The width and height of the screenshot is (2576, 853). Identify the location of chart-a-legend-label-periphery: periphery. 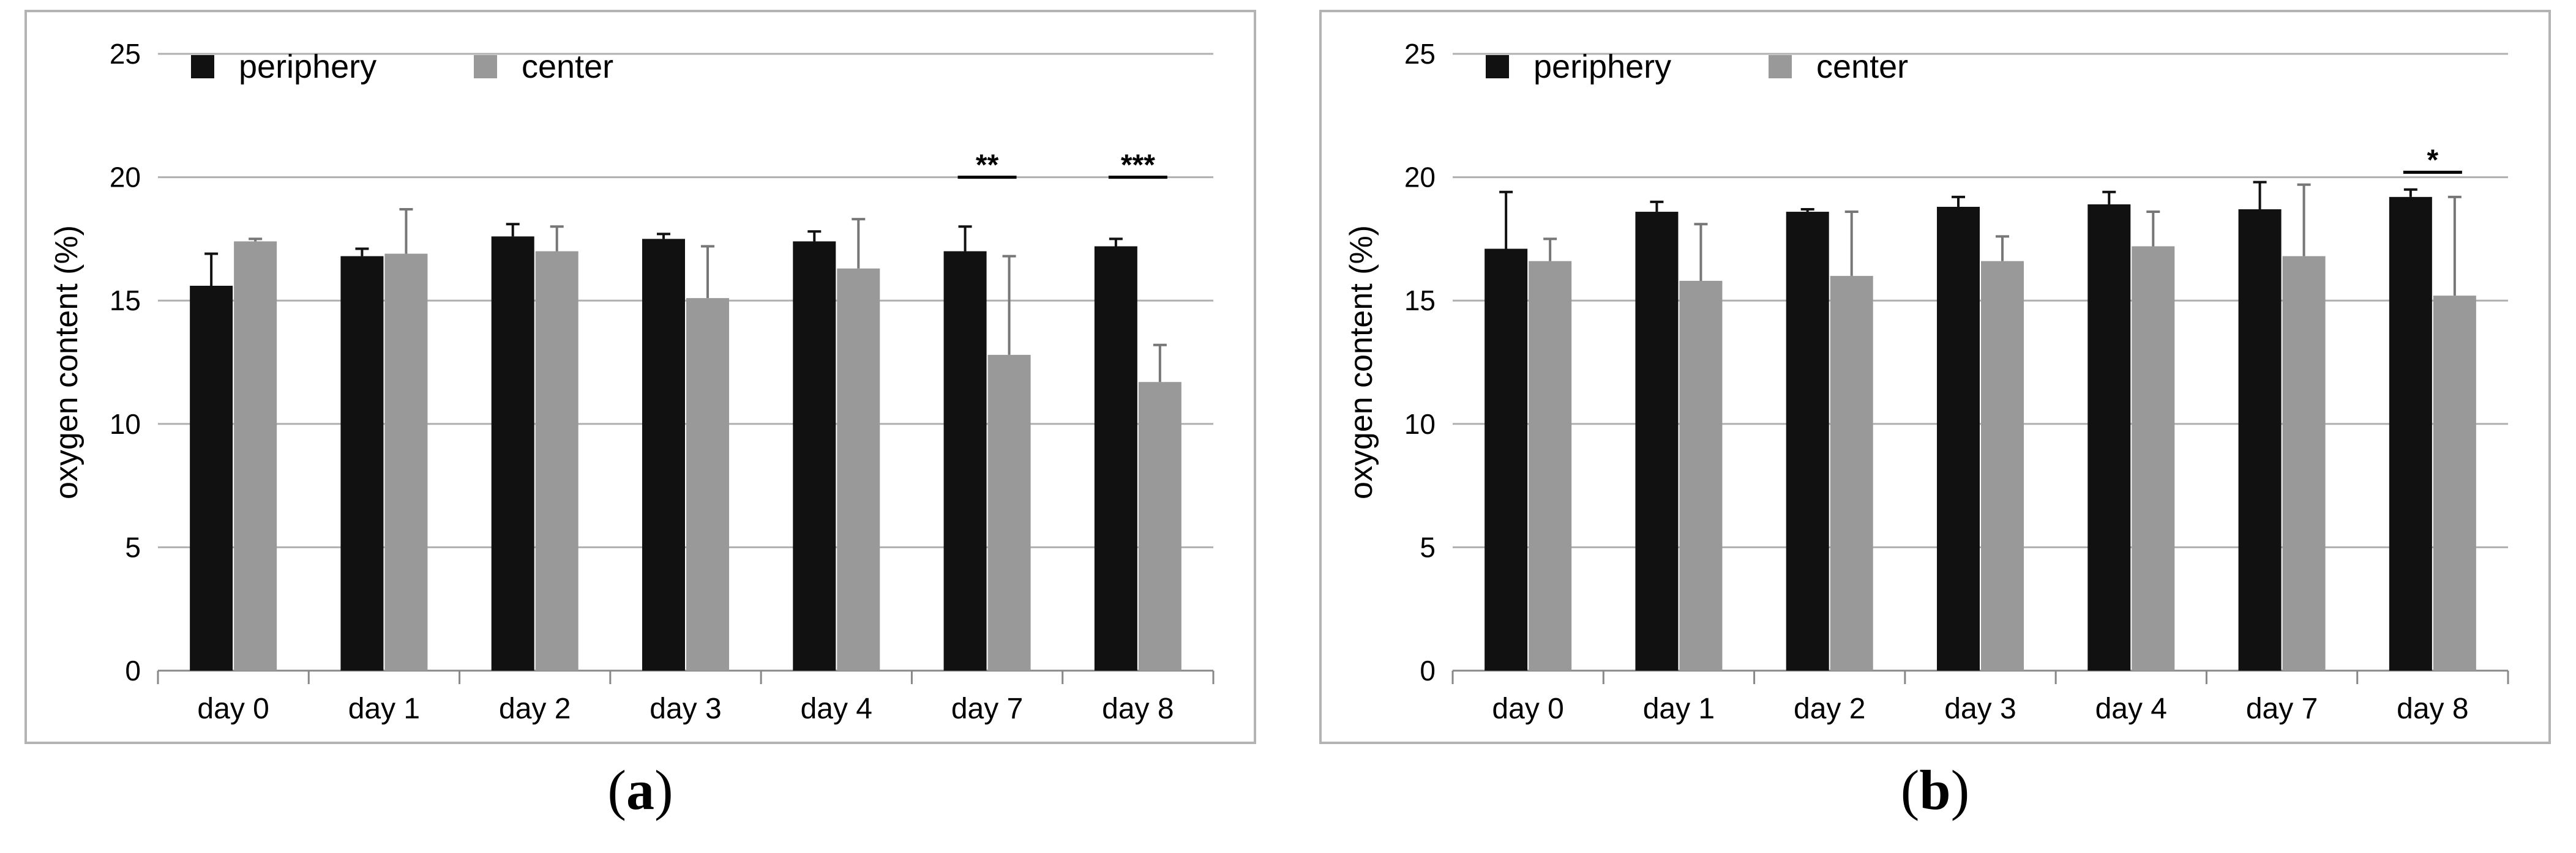
(308, 67).